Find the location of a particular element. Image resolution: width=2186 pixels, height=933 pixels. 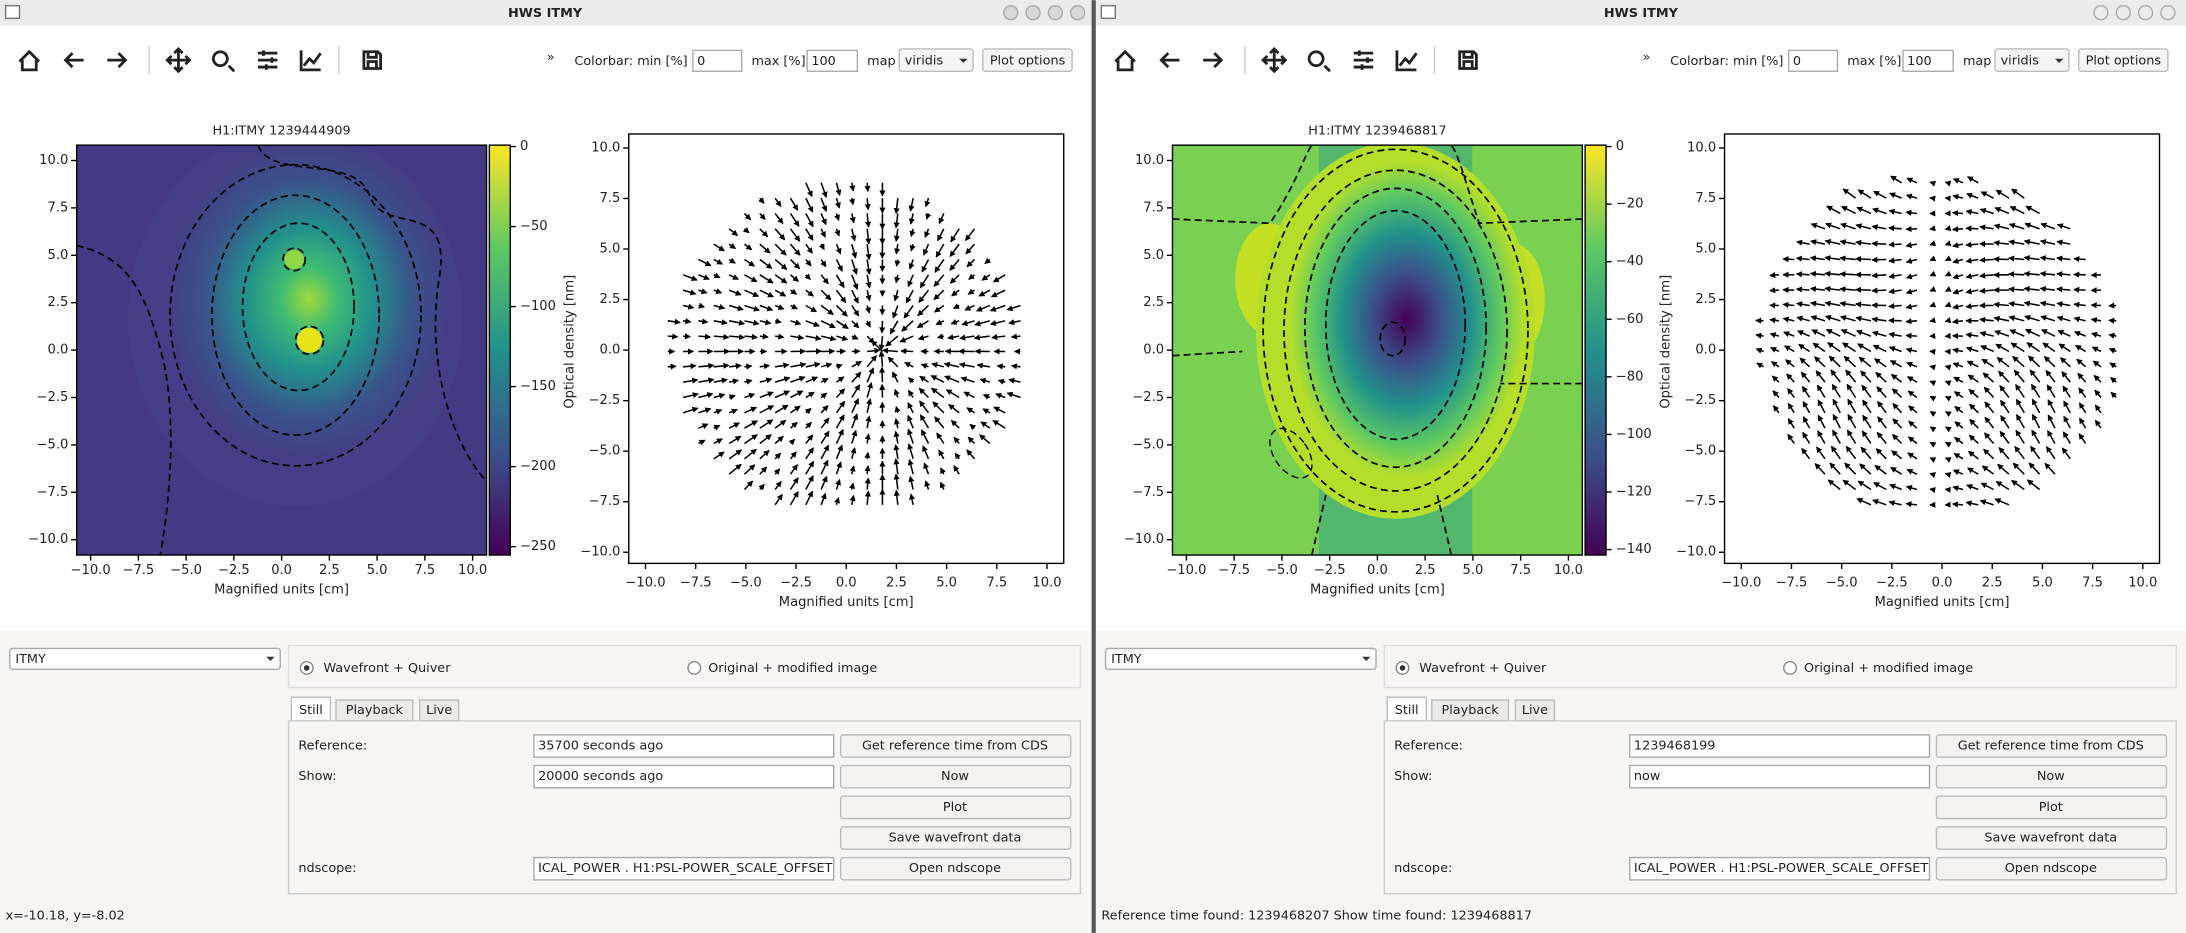

heatmap-image is located at coordinates (1377, 350).